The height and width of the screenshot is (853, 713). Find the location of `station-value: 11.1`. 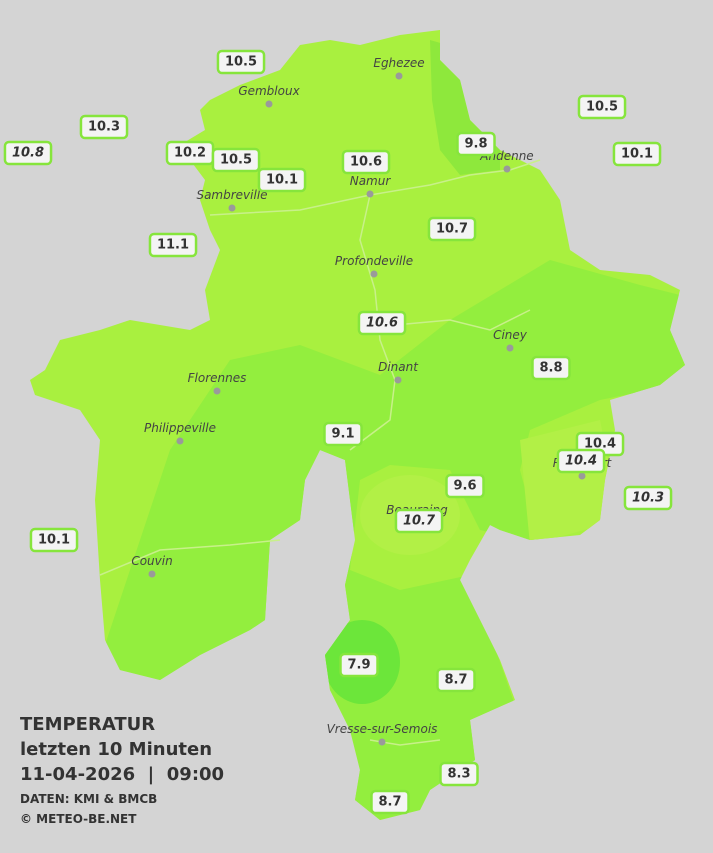

station-value: 11.1 is located at coordinates (173, 245).